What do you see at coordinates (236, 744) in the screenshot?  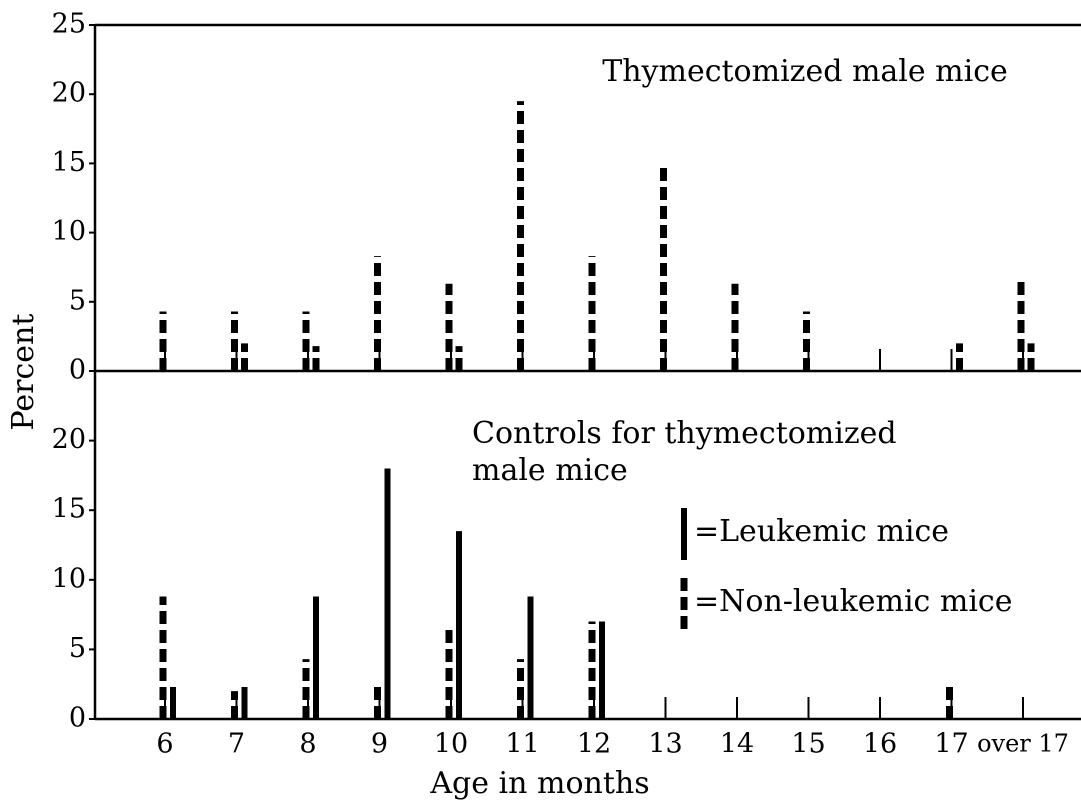 I see `x-tick-label: 7` at bounding box center [236, 744].